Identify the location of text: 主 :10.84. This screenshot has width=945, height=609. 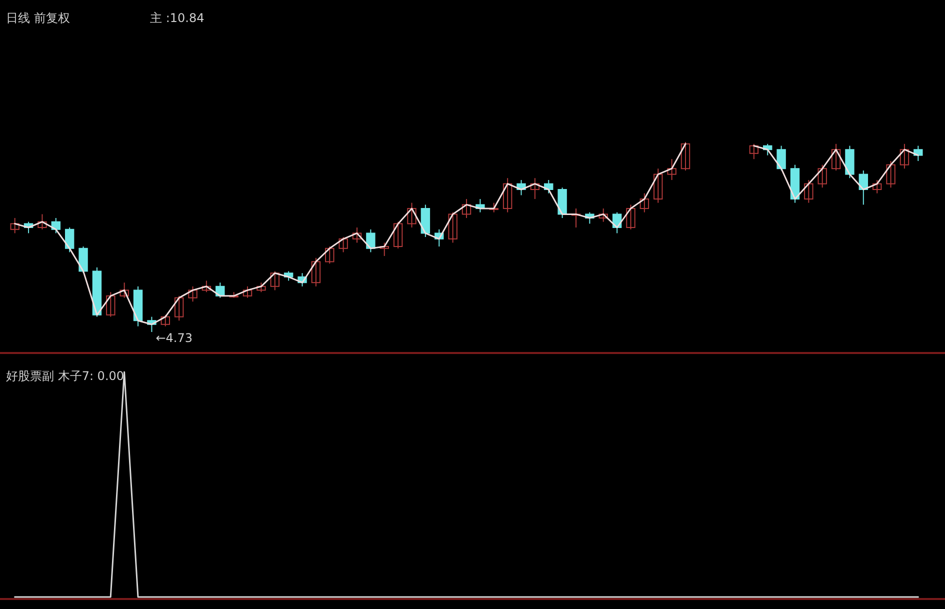
(177, 18).